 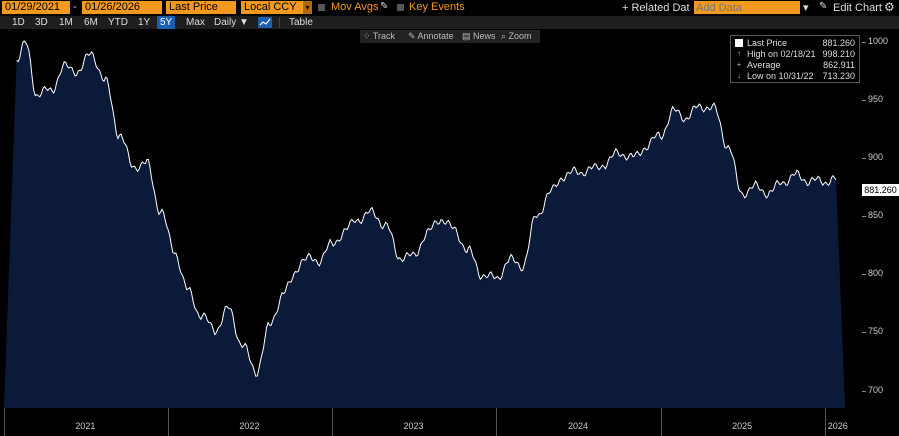 I want to click on gear-icon: ⚙, so click(x=889, y=7).